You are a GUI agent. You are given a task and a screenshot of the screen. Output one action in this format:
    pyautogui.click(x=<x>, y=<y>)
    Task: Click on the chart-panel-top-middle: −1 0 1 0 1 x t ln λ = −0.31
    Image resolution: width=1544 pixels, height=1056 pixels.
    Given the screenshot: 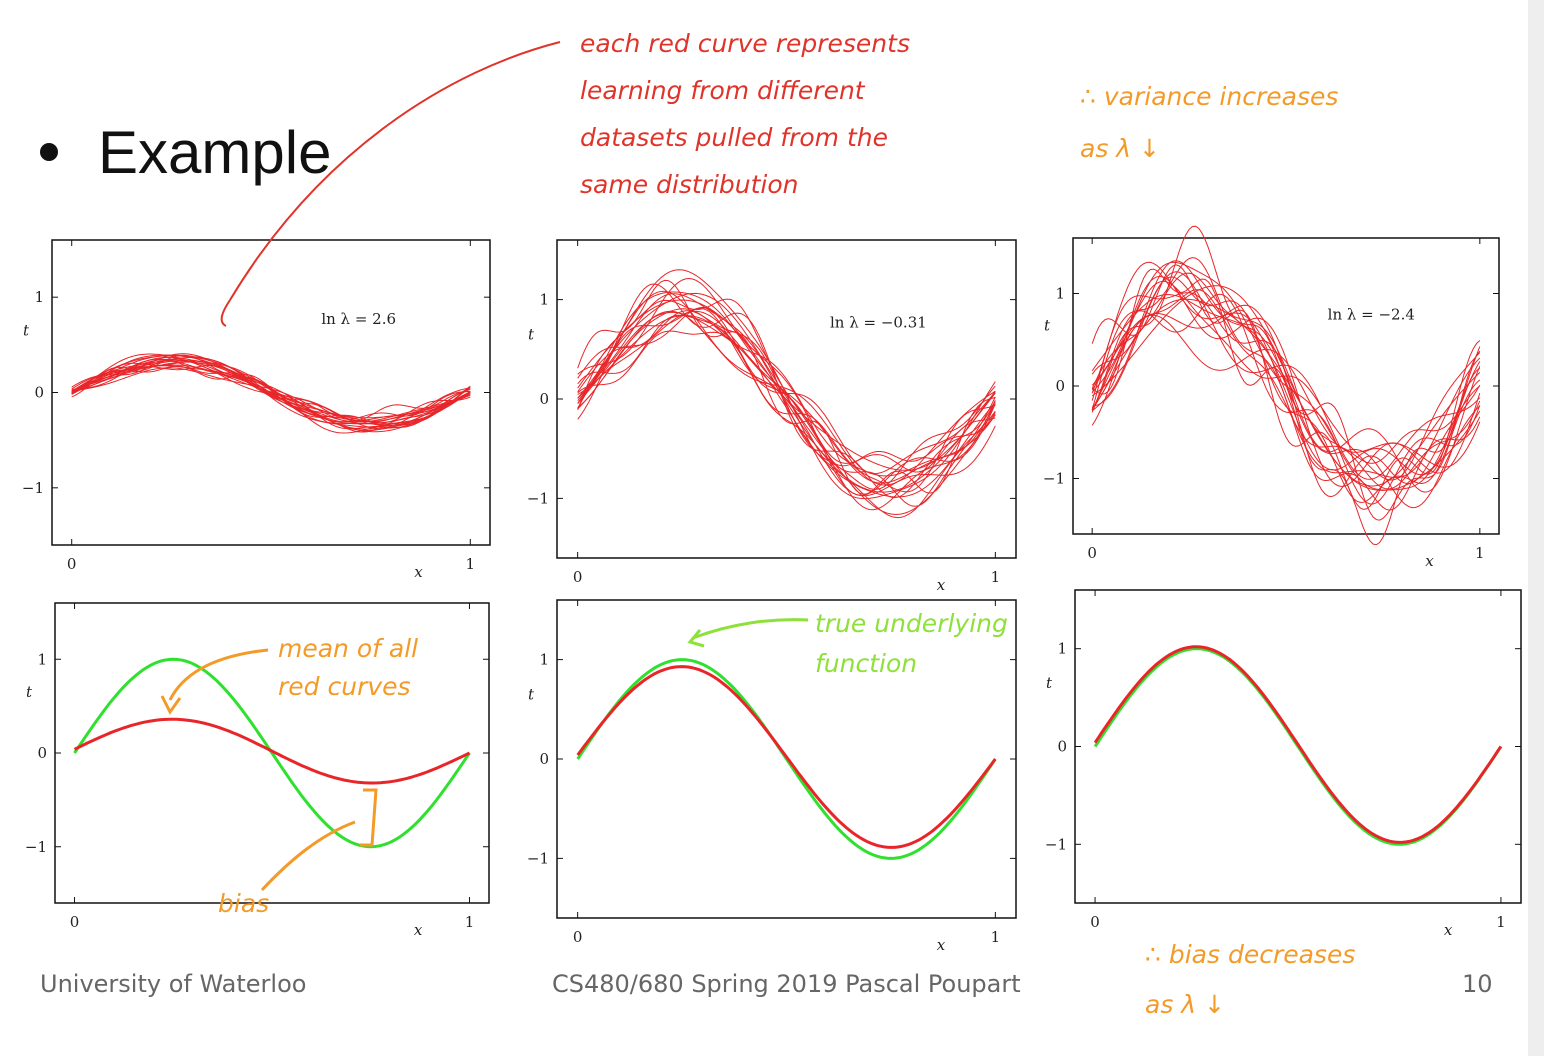 What is the action you would take?
    pyautogui.click(x=772, y=416)
    